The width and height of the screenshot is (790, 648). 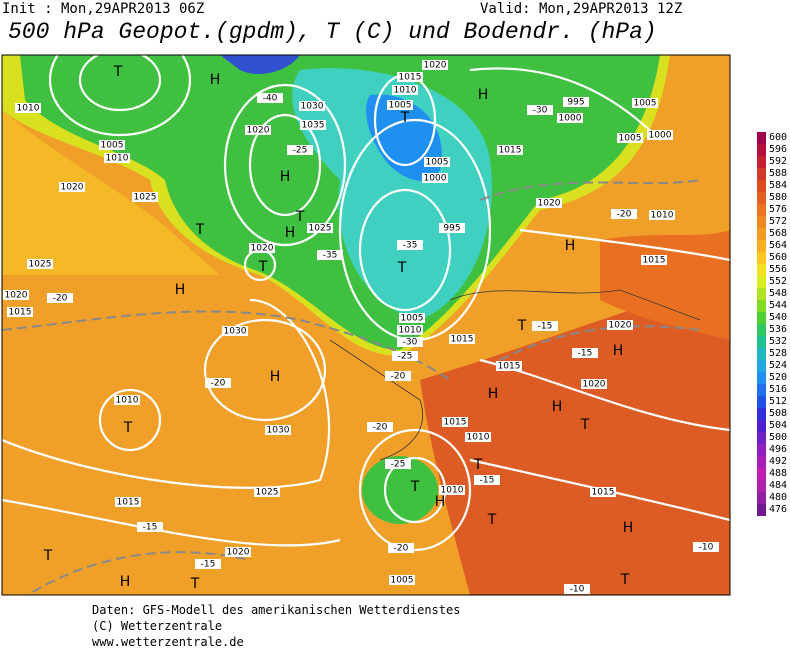 I want to click on colorbar-label: 572, so click(x=778, y=221).